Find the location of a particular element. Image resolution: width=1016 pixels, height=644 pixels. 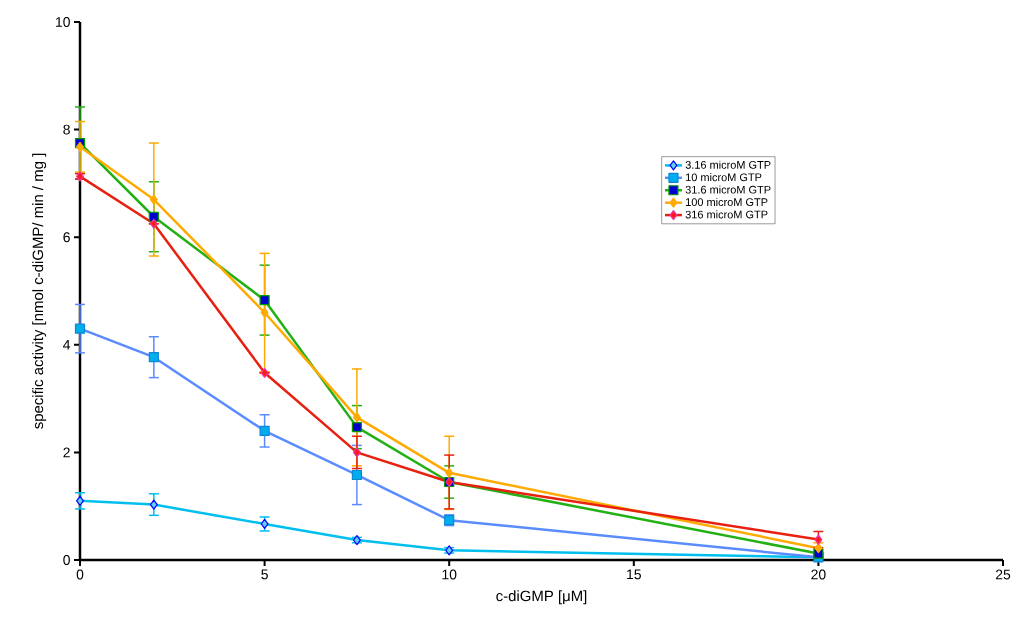

x-axis-title: c-diGMP [μM] is located at coordinates (541, 597).